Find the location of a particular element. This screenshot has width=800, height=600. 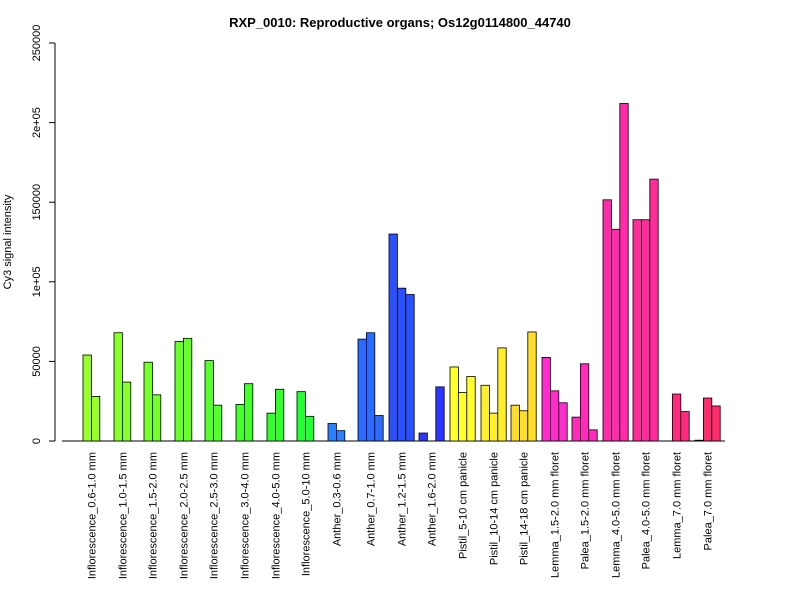

category-label: Palea_4.0-5.0 mm floret is located at coordinates (647, 510).